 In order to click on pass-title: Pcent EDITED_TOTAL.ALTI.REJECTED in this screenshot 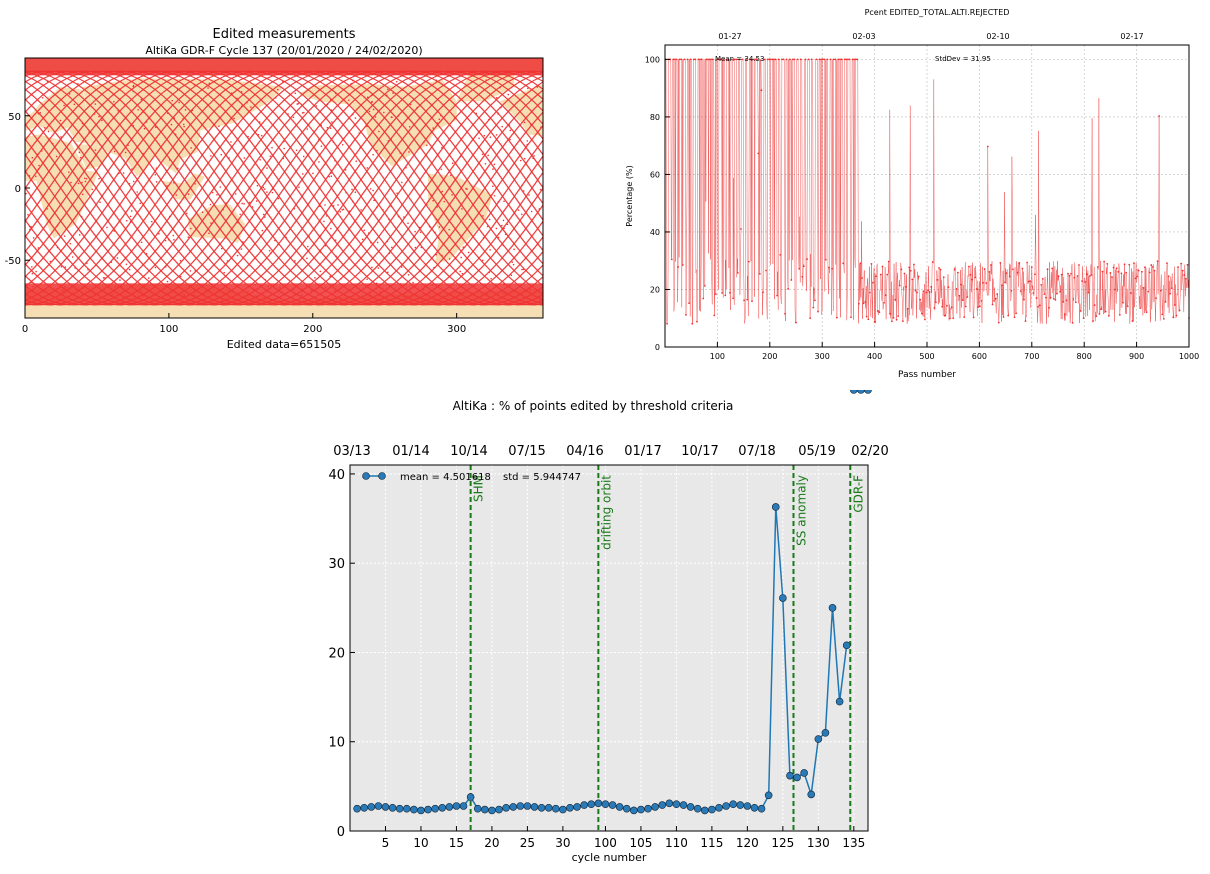, I will do `click(937, 12)`.